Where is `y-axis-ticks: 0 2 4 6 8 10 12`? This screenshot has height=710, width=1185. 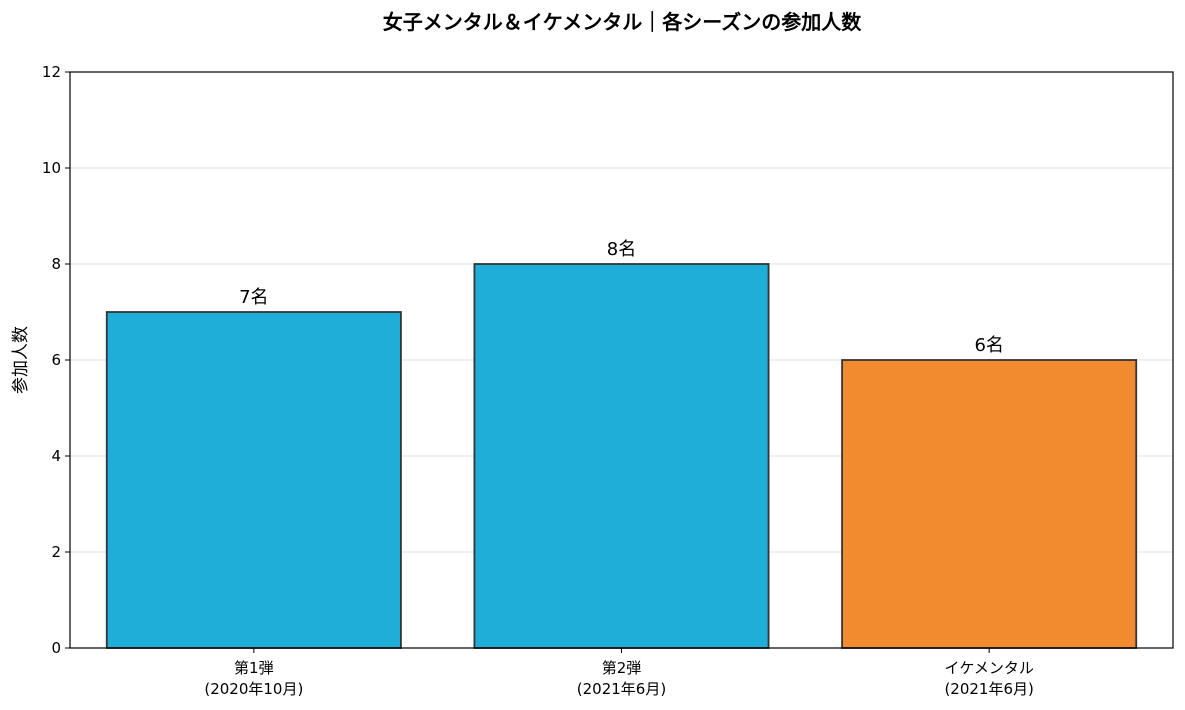 y-axis-ticks: 0 2 4 6 8 10 12 is located at coordinates (56, 360).